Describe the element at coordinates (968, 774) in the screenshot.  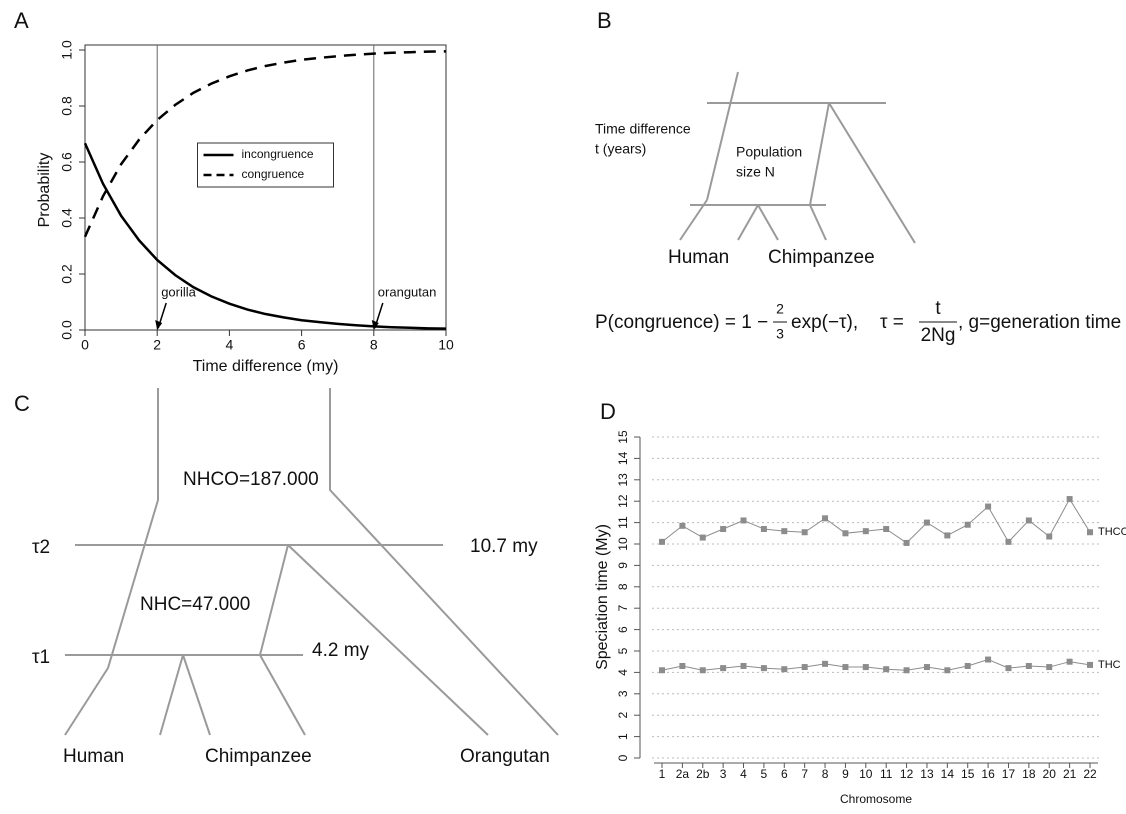
I see `x-tick-label: 15` at that location.